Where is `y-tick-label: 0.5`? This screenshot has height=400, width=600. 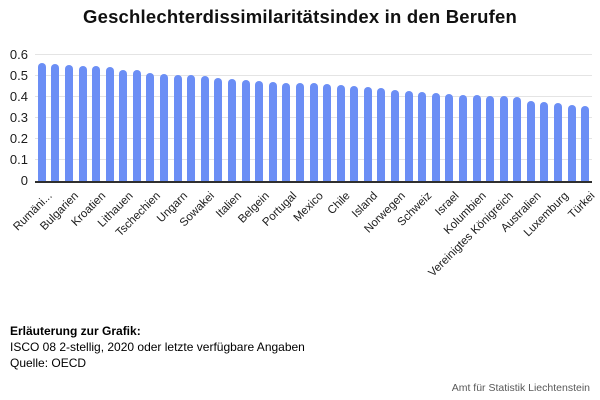
y-tick-label: 0.5 is located at coordinates (18, 75).